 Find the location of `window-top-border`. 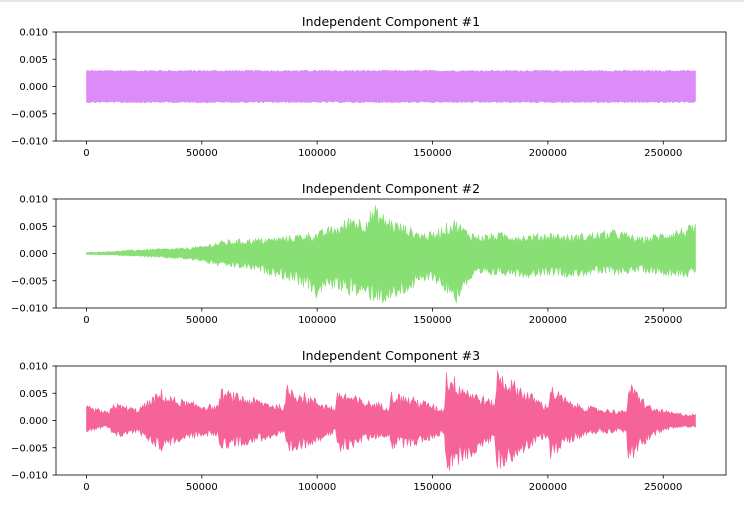

window-top-border is located at coordinates (372, 1).